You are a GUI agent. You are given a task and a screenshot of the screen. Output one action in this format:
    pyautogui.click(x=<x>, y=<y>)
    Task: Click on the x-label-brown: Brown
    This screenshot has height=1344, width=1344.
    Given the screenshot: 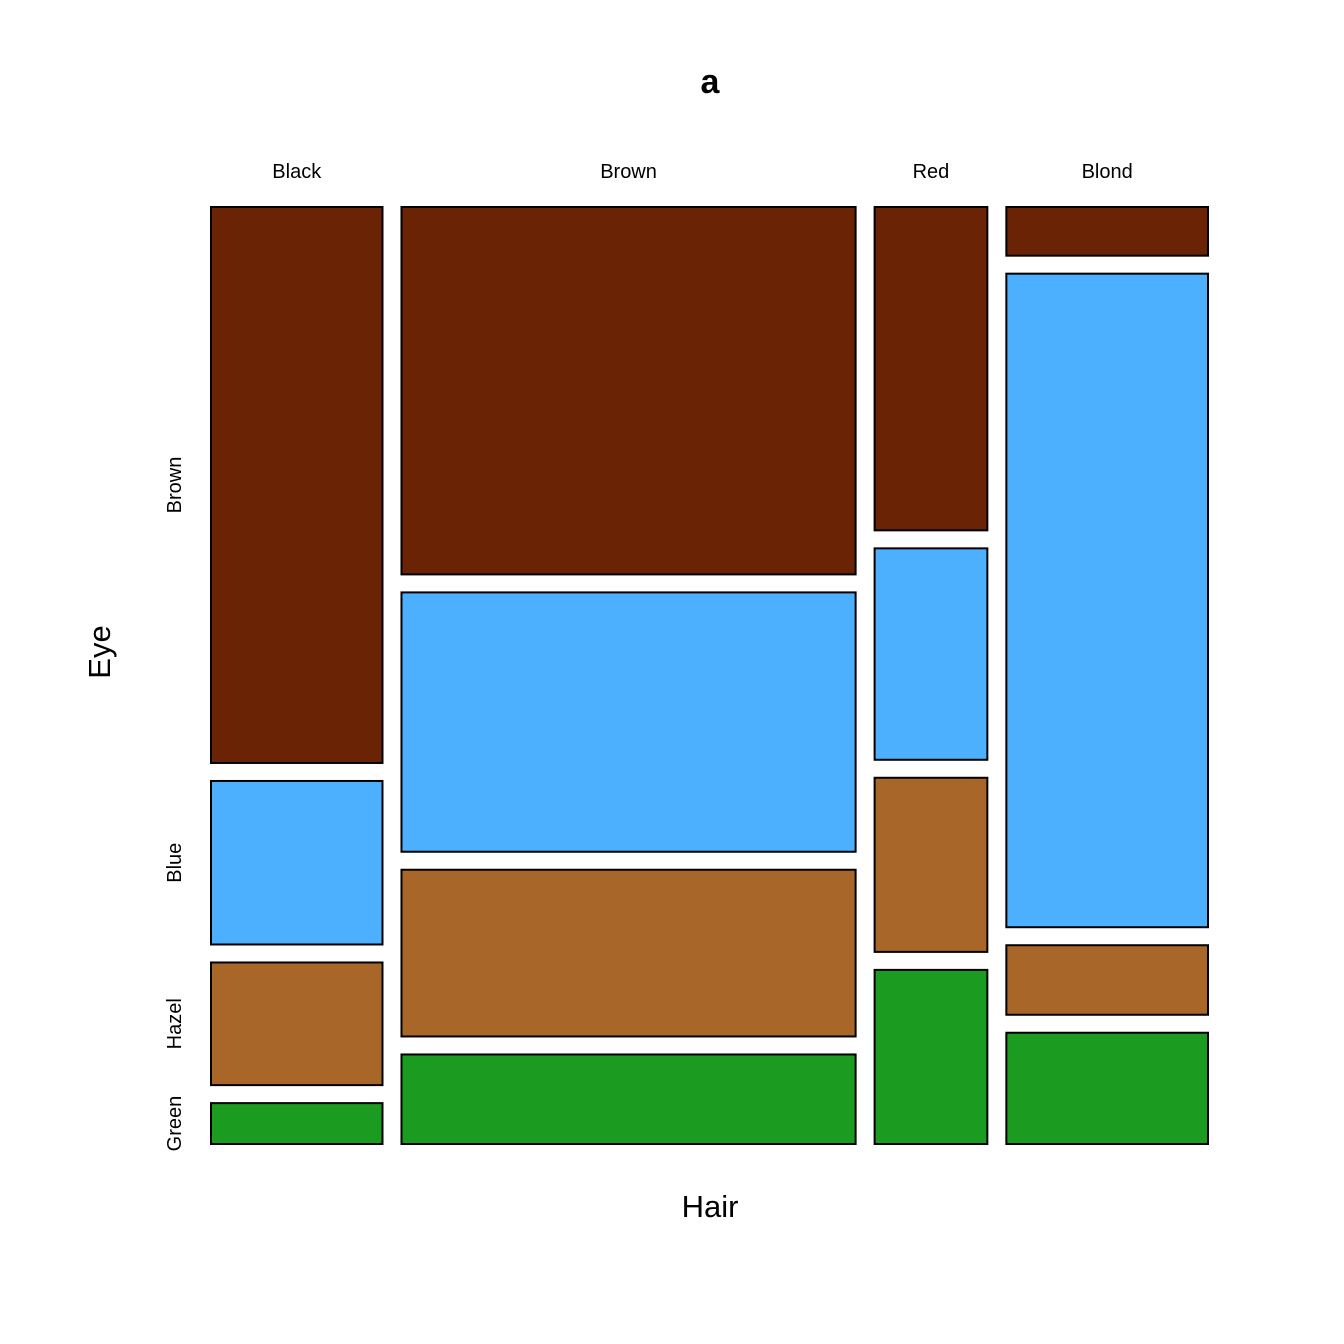 What is the action you would take?
    pyautogui.click(x=628, y=172)
    